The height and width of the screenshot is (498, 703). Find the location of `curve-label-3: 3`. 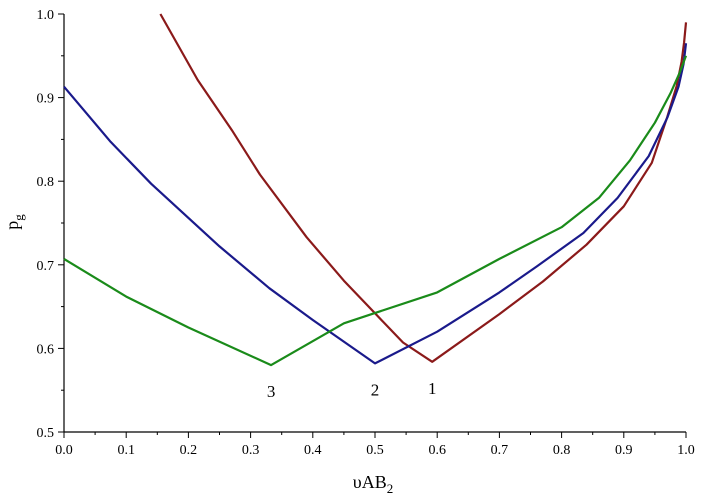

curve-label-3: 3 is located at coordinates (271, 391).